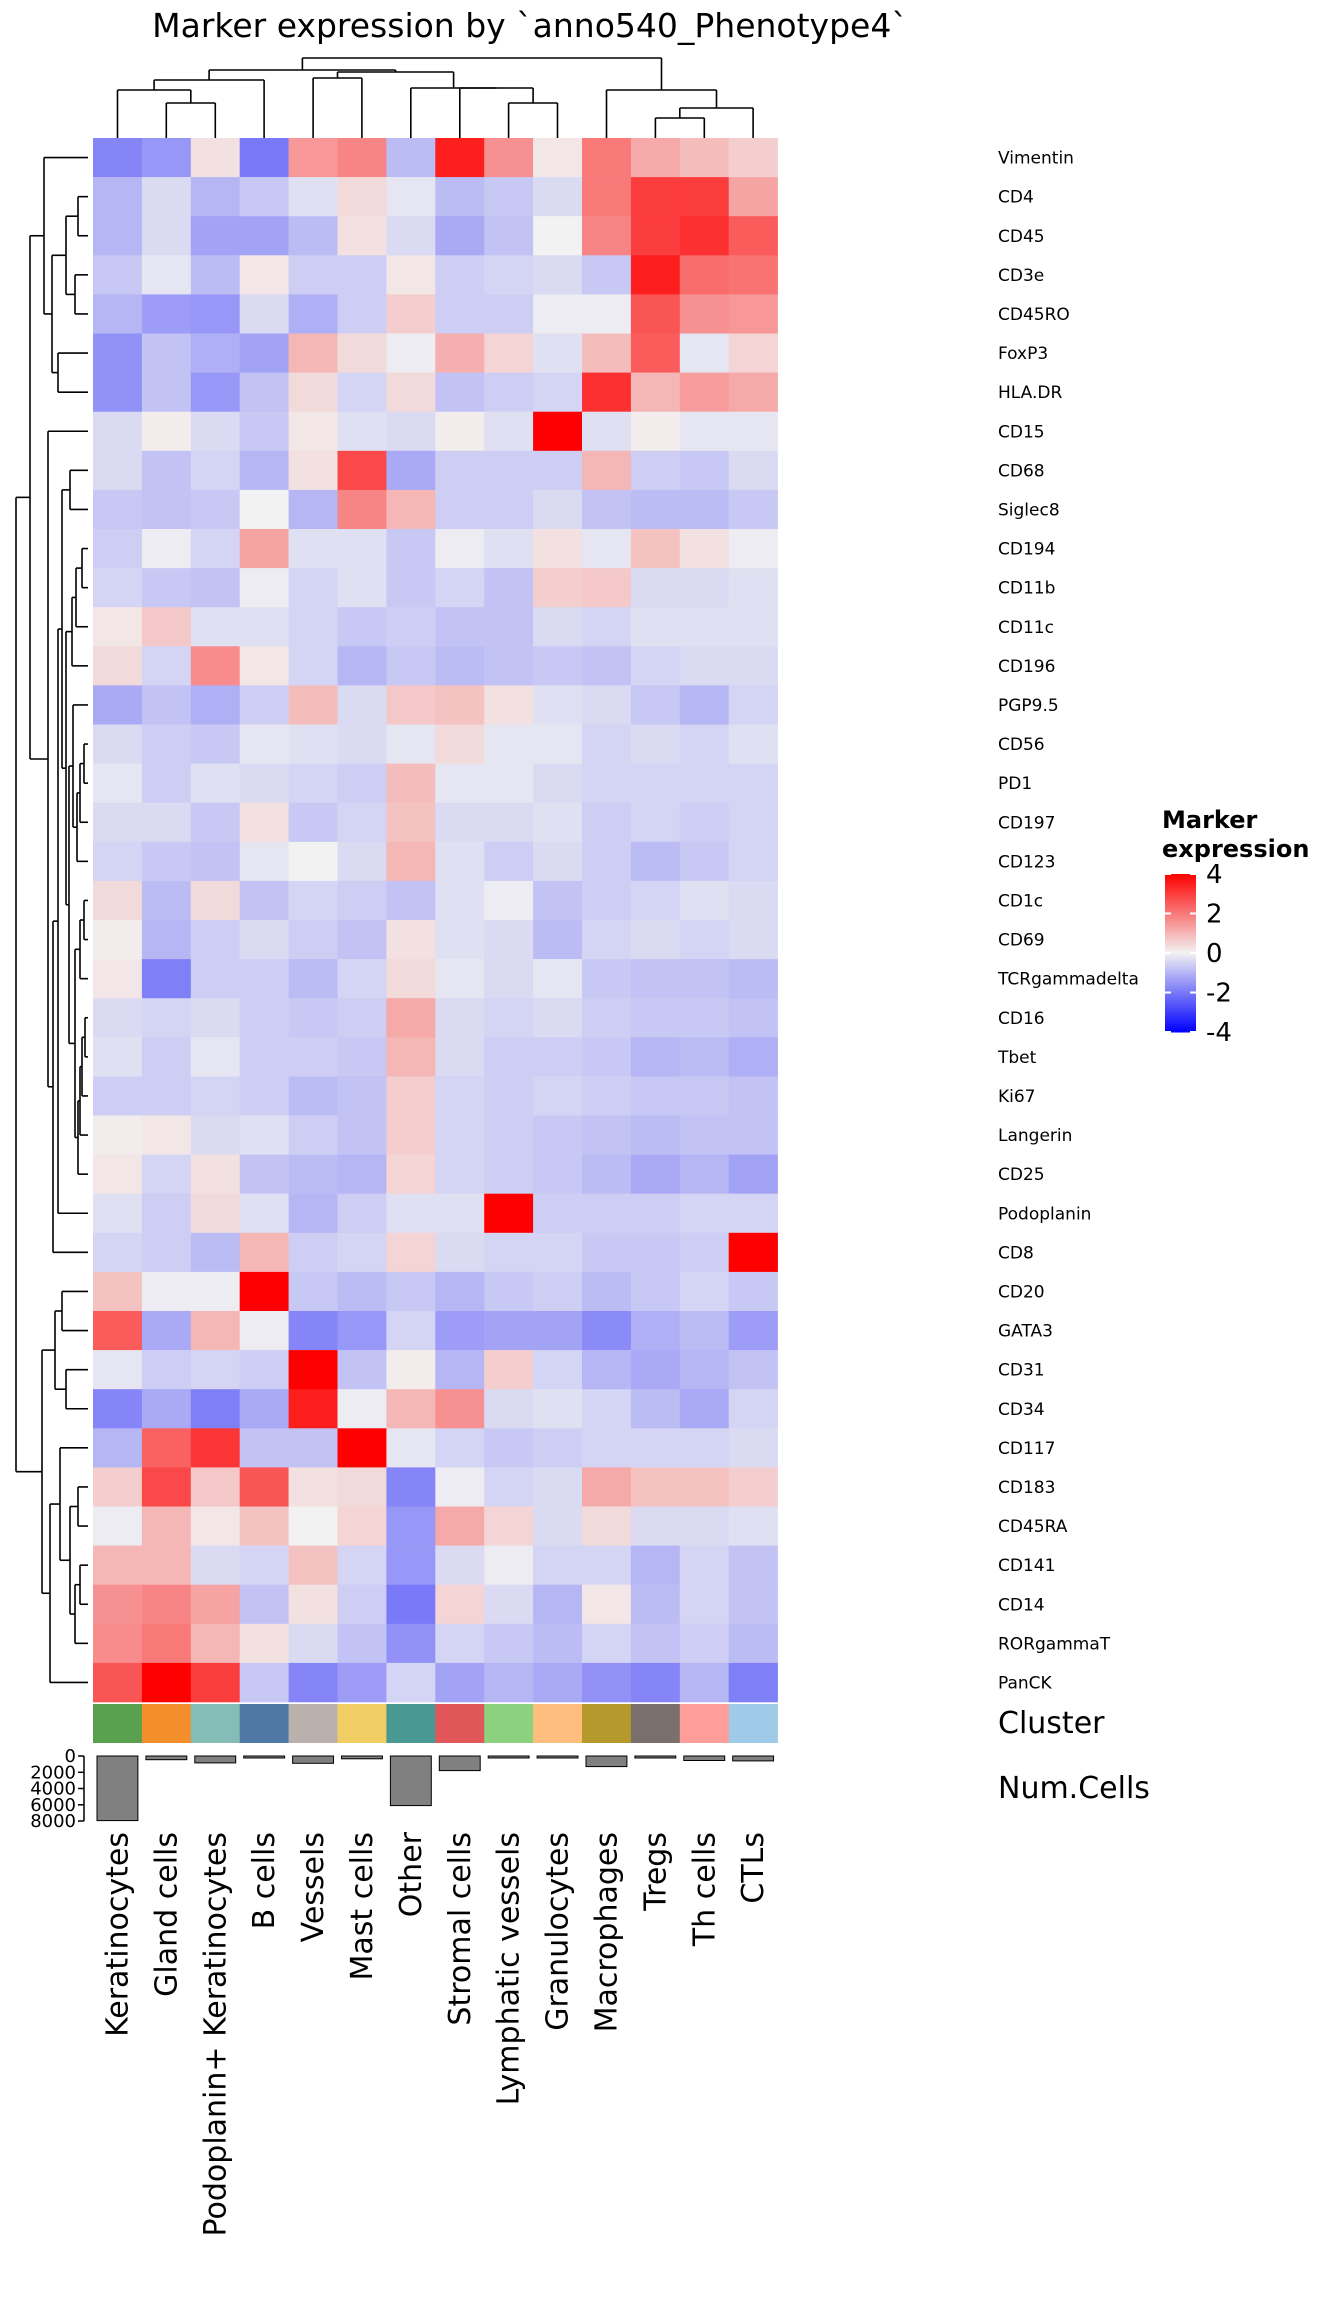 The width and height of the screenshot is (1344, 2304). Describe the element at coordinates (1028, 706) in the screenshot. I see `row-label: PGP9.5` at that location.